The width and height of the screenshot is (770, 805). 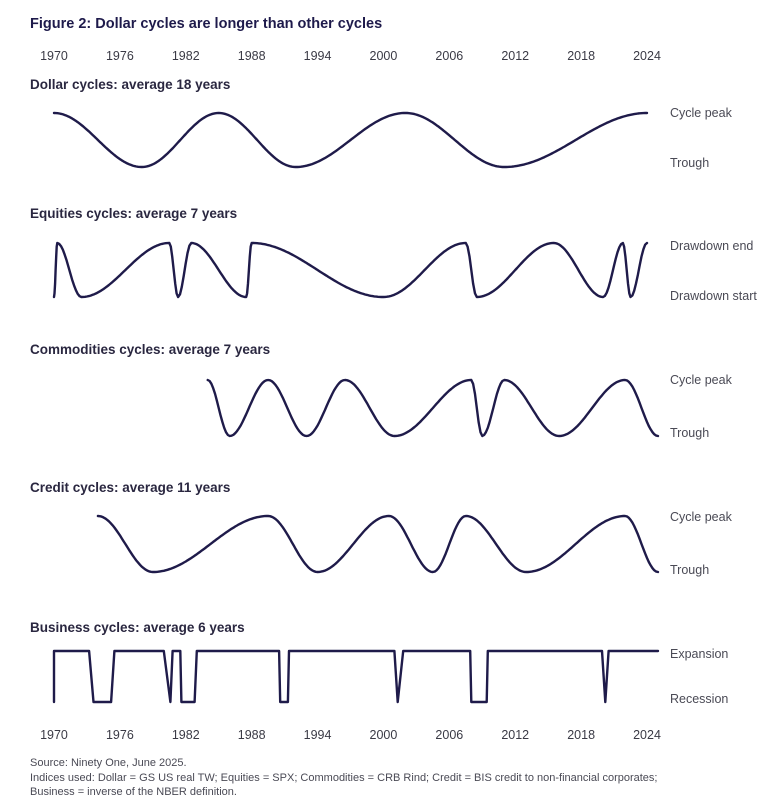 I want to click on low-state-label: Recession, so click(x=699, y=699).